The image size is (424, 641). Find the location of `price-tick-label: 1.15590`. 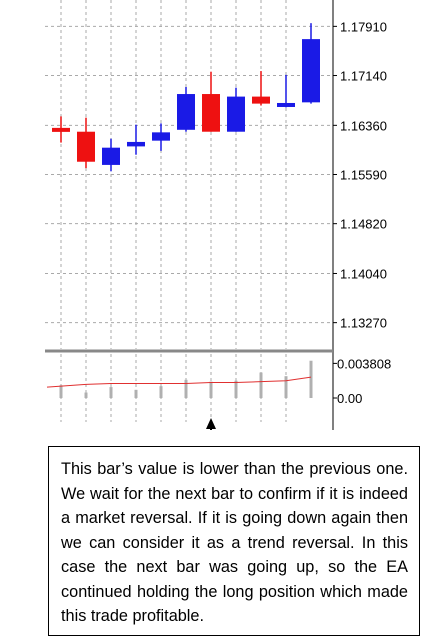

price-tick-label: 1.15590 is located at coordinates (363, 175).